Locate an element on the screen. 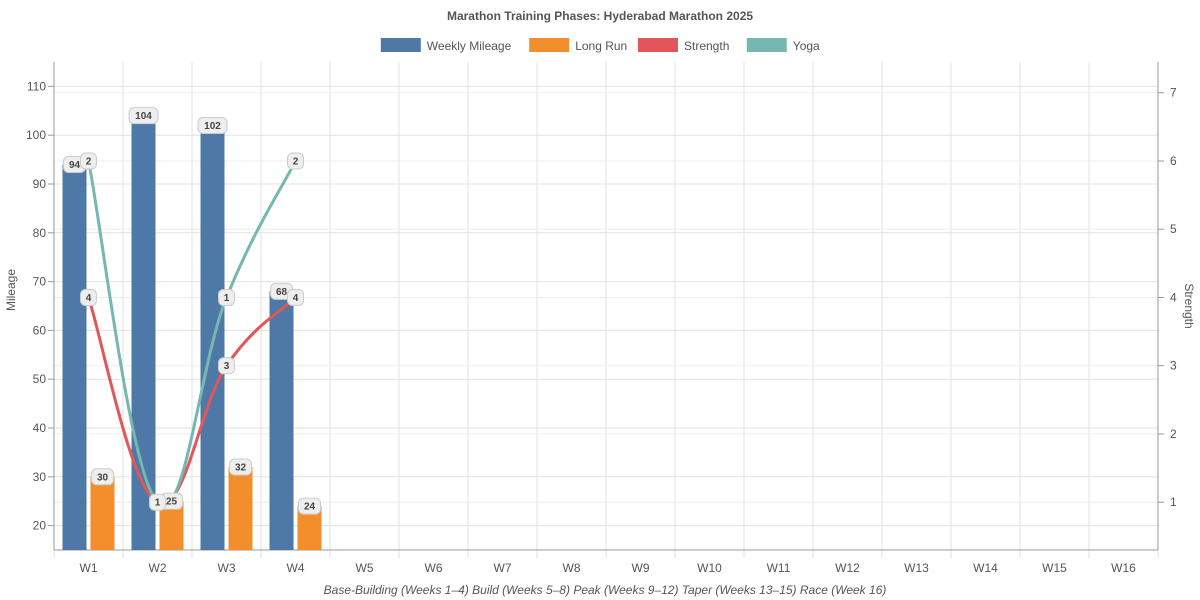 The height and width of the screenshot is (600, 1200). lines is located at coordinates (192, 333).